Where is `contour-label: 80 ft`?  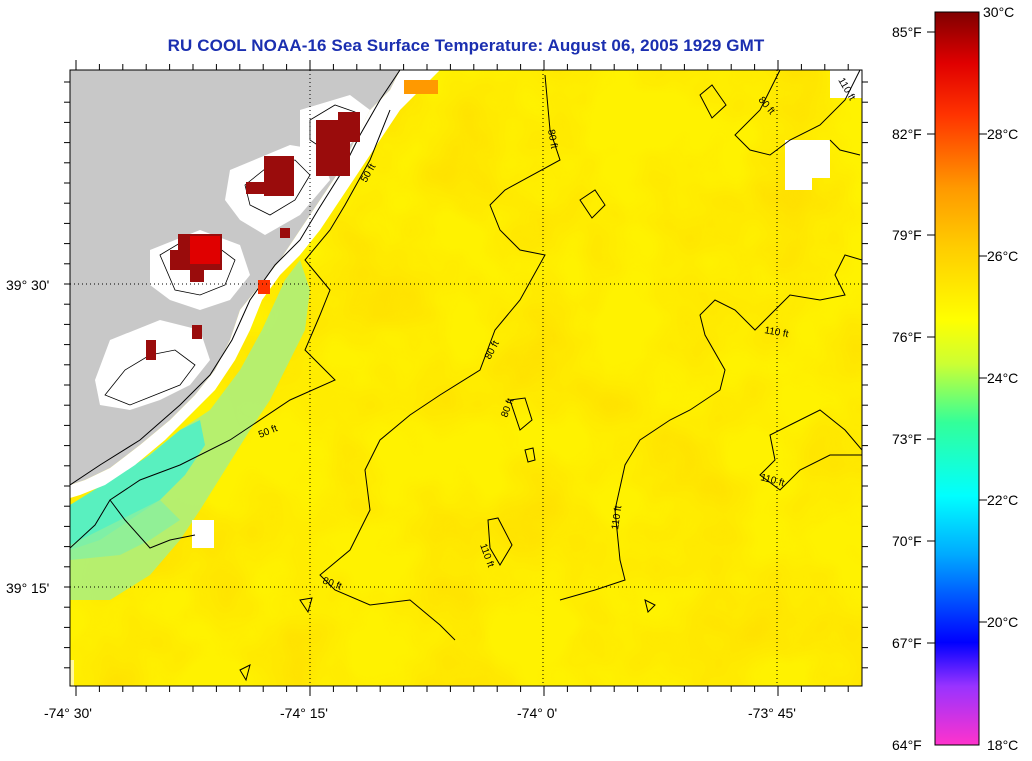 contour-label: 80 ft is located at coordinates (552, 139).